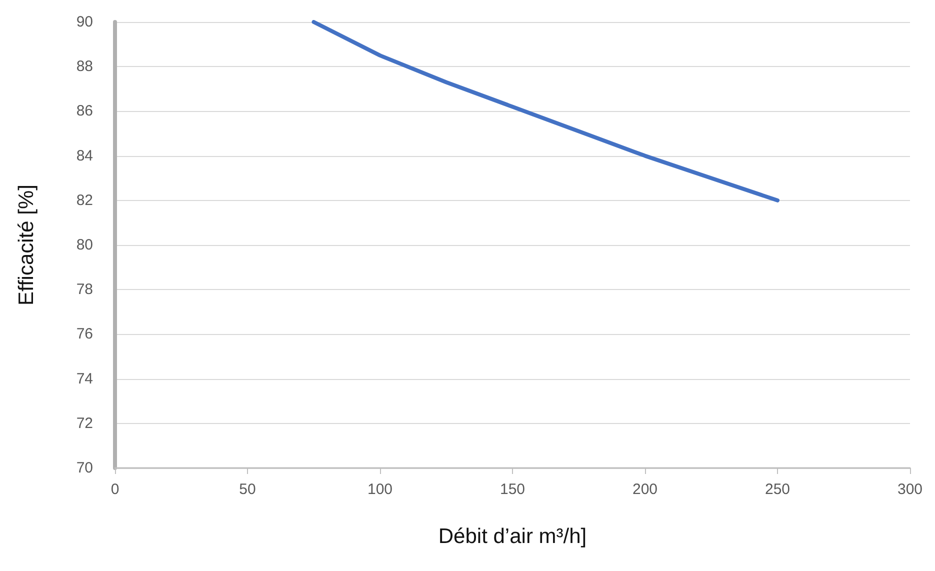 The height and width of the screenshot is (571, 935). What do you see at coordinates (512, 536) in the screenshot?
I see `x-axis-title: Débit d’air m³/h]` at bounding box center [512, 536].